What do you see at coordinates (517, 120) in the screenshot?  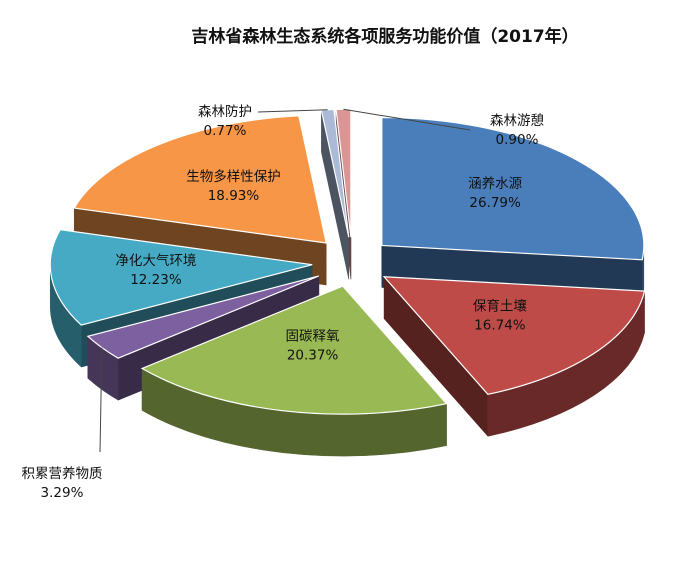 I see `slice-name-label: 森林游憩` at bounding box center [517, 120].